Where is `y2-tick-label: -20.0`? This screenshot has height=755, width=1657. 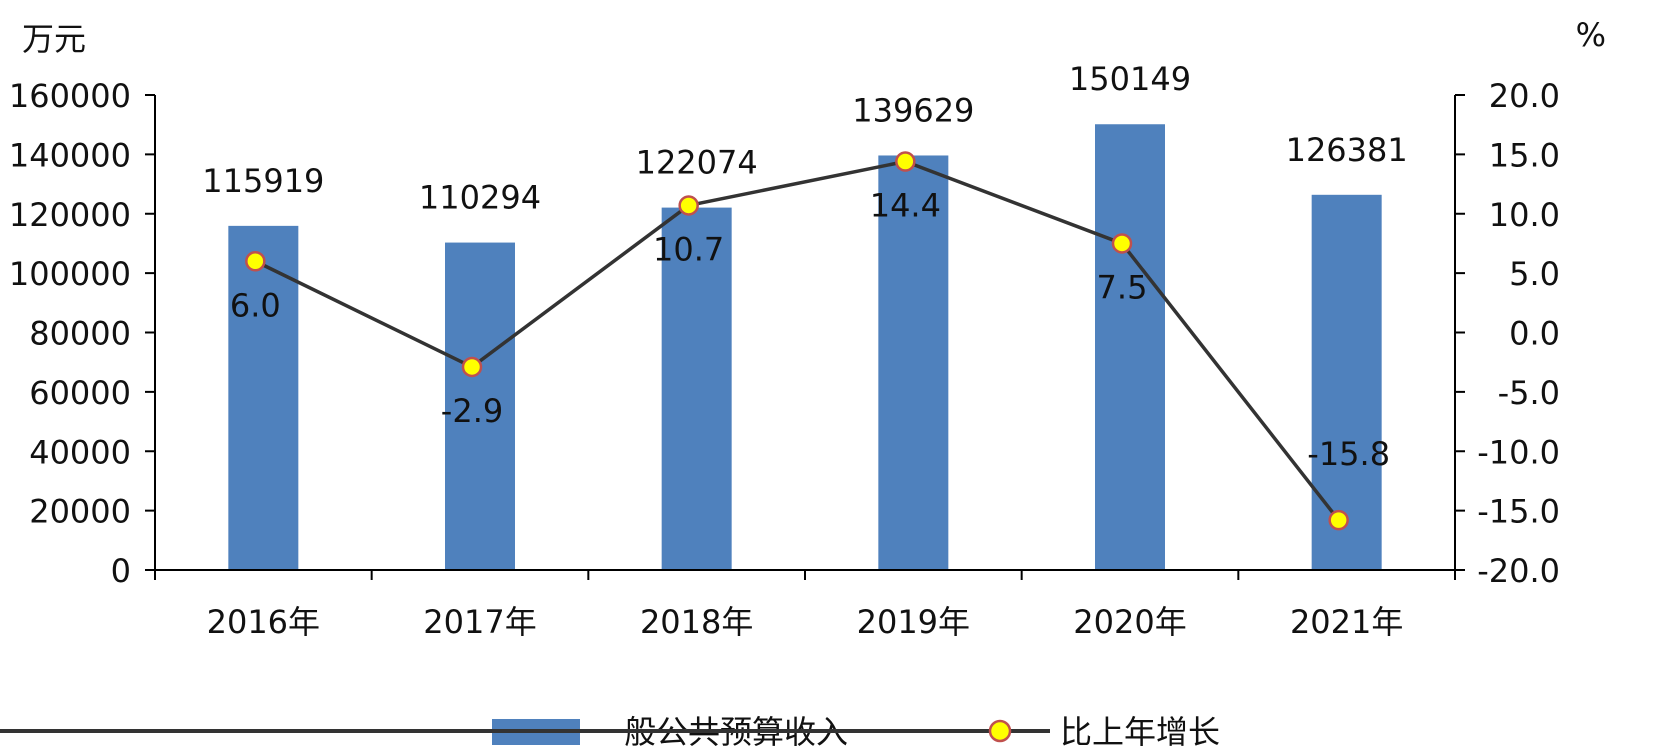 y2-tick-label: -20.0 is located at coordinates (1518, 571).